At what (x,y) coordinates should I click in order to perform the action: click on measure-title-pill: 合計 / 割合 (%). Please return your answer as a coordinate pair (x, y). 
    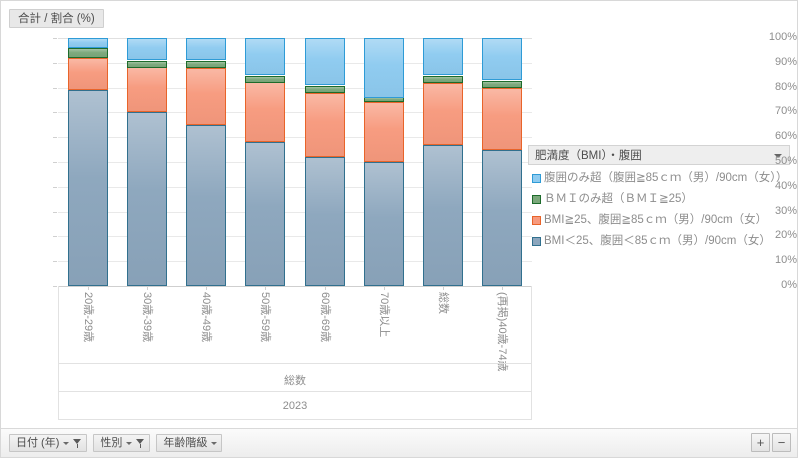
    Looking at the image, I should click on (56, 18).